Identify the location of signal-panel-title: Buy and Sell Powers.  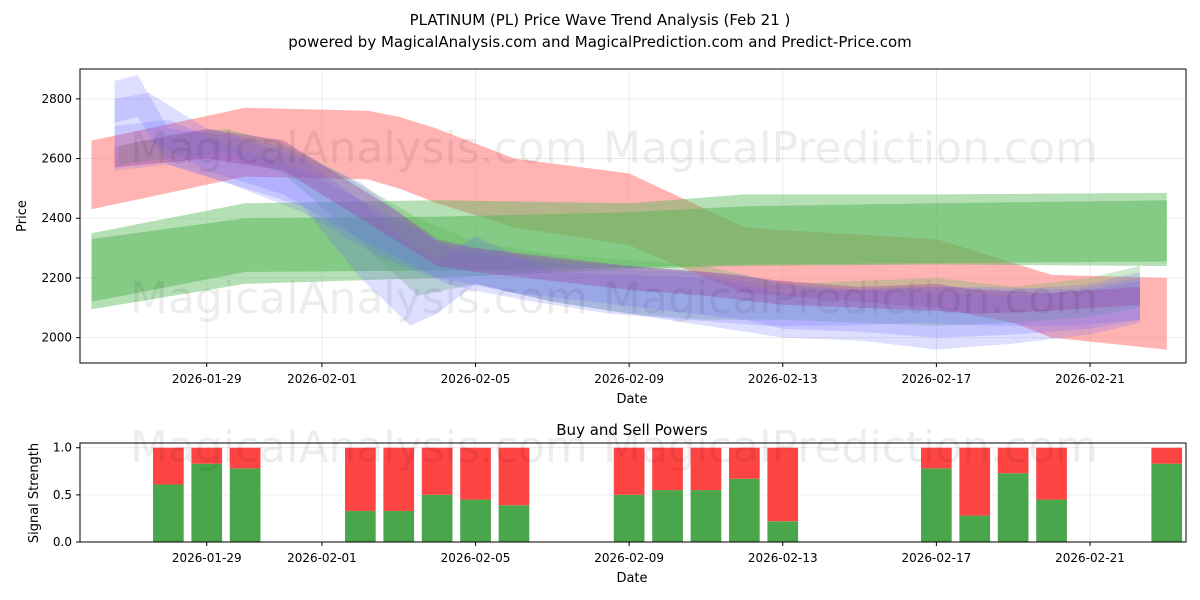
(632, 430).